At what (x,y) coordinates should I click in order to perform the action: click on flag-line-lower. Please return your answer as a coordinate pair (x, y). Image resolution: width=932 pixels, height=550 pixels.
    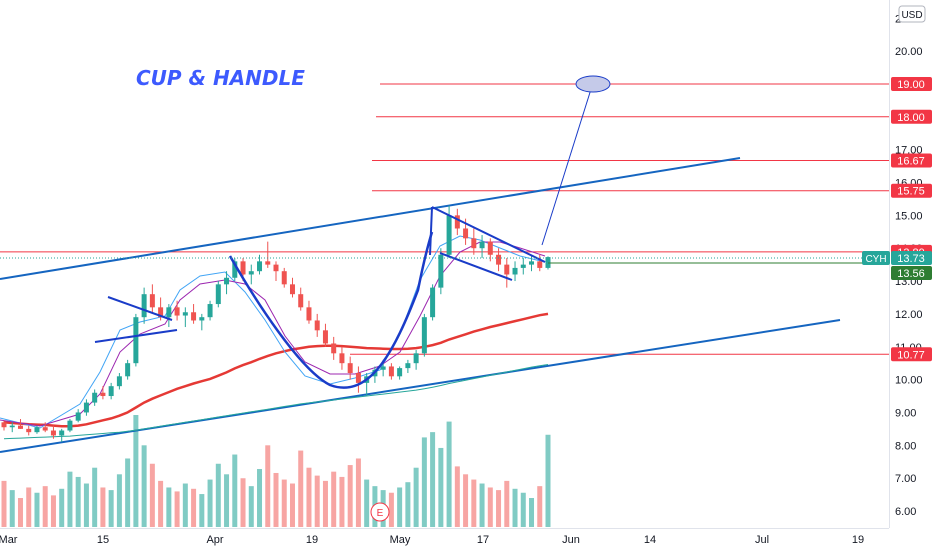
    Looking at the image, I should click on (136, 336).